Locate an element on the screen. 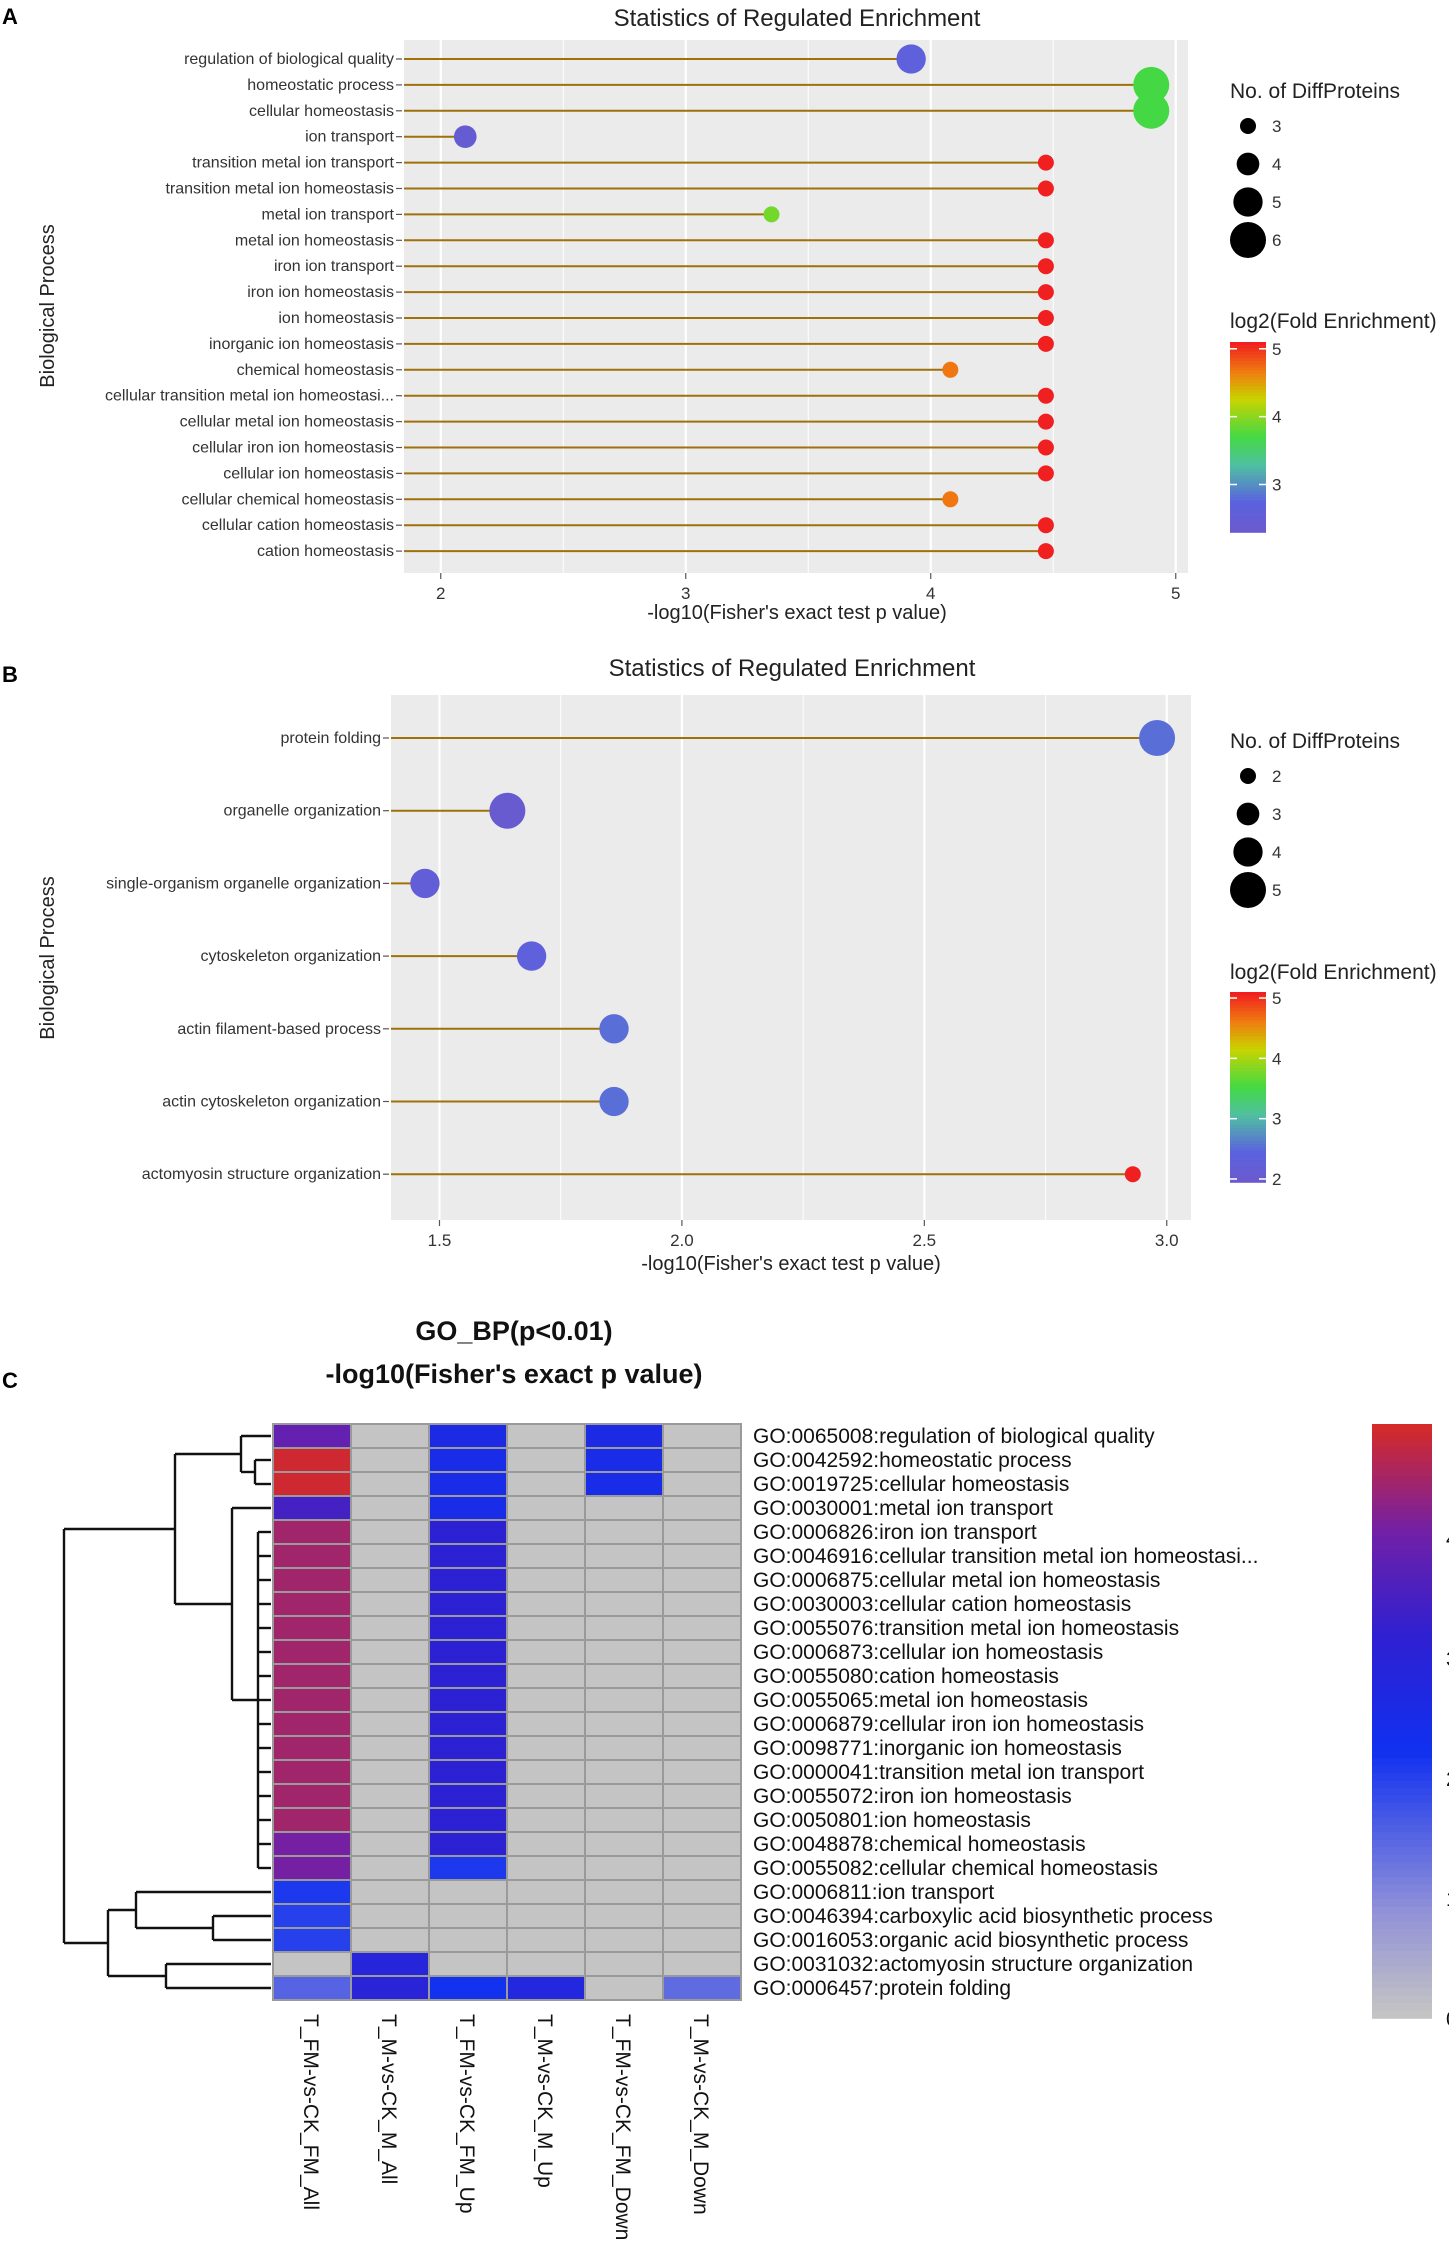  size-legend-label: 5 is located at coordinates (1276, 890).